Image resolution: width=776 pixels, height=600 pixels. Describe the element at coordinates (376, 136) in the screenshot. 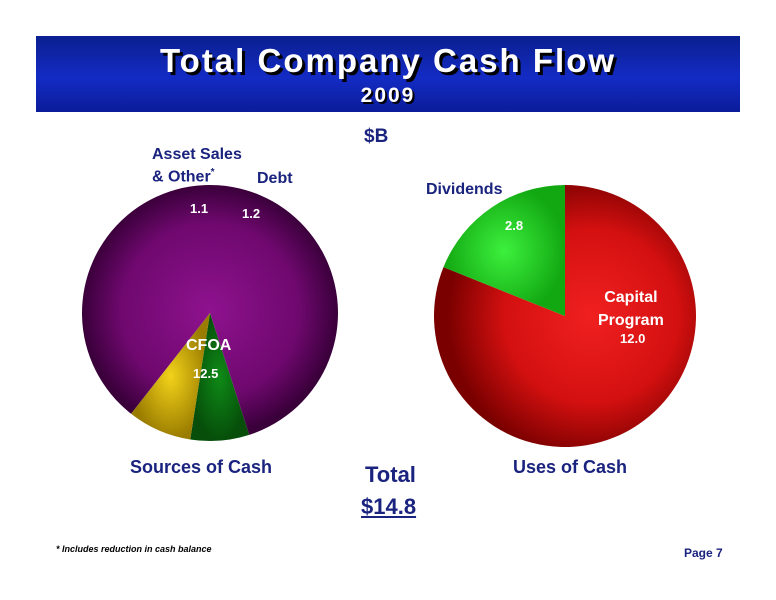

I see `unit-label: $B` at that location.